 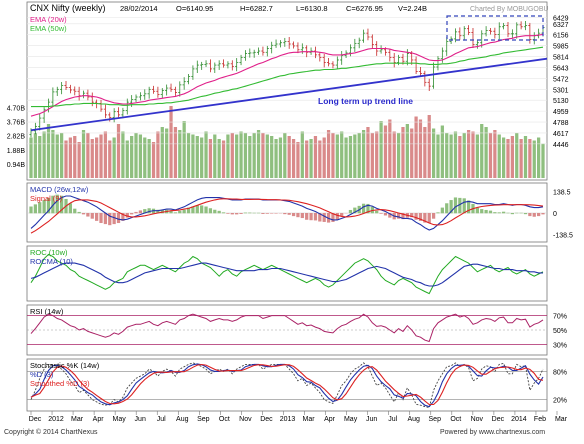 What do you see at coordinates (16, 137) in the screenshot?
I see `volume-tick-label: 2.82B` at bounding box center [16, 137].